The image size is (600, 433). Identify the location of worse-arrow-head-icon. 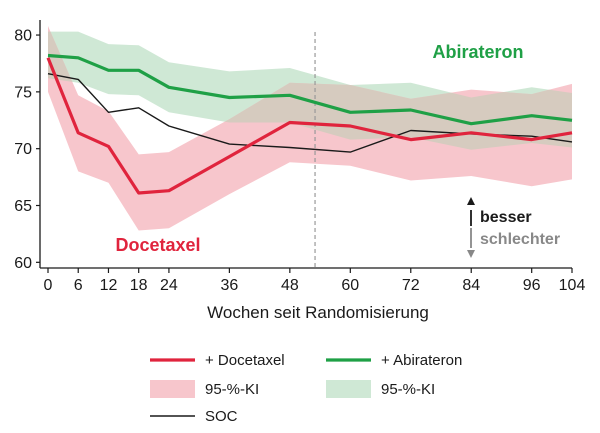
(471, 254).